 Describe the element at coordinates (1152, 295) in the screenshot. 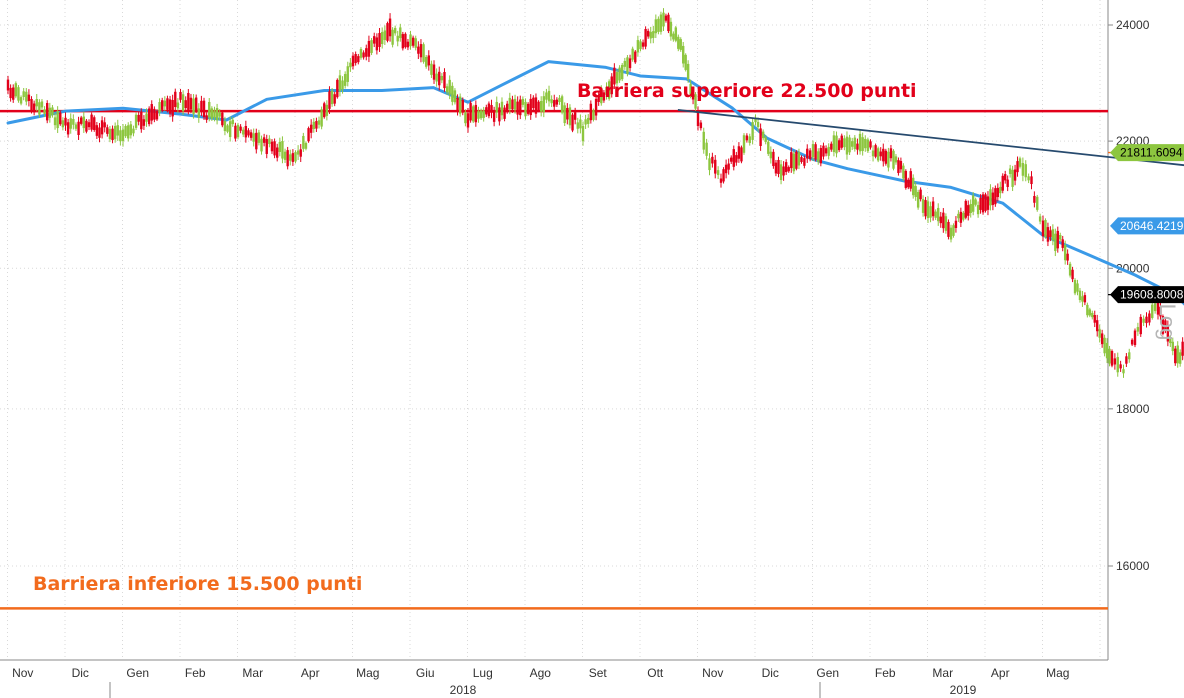

I see `livello-19608-badge-value: 19608.8008` at that location.